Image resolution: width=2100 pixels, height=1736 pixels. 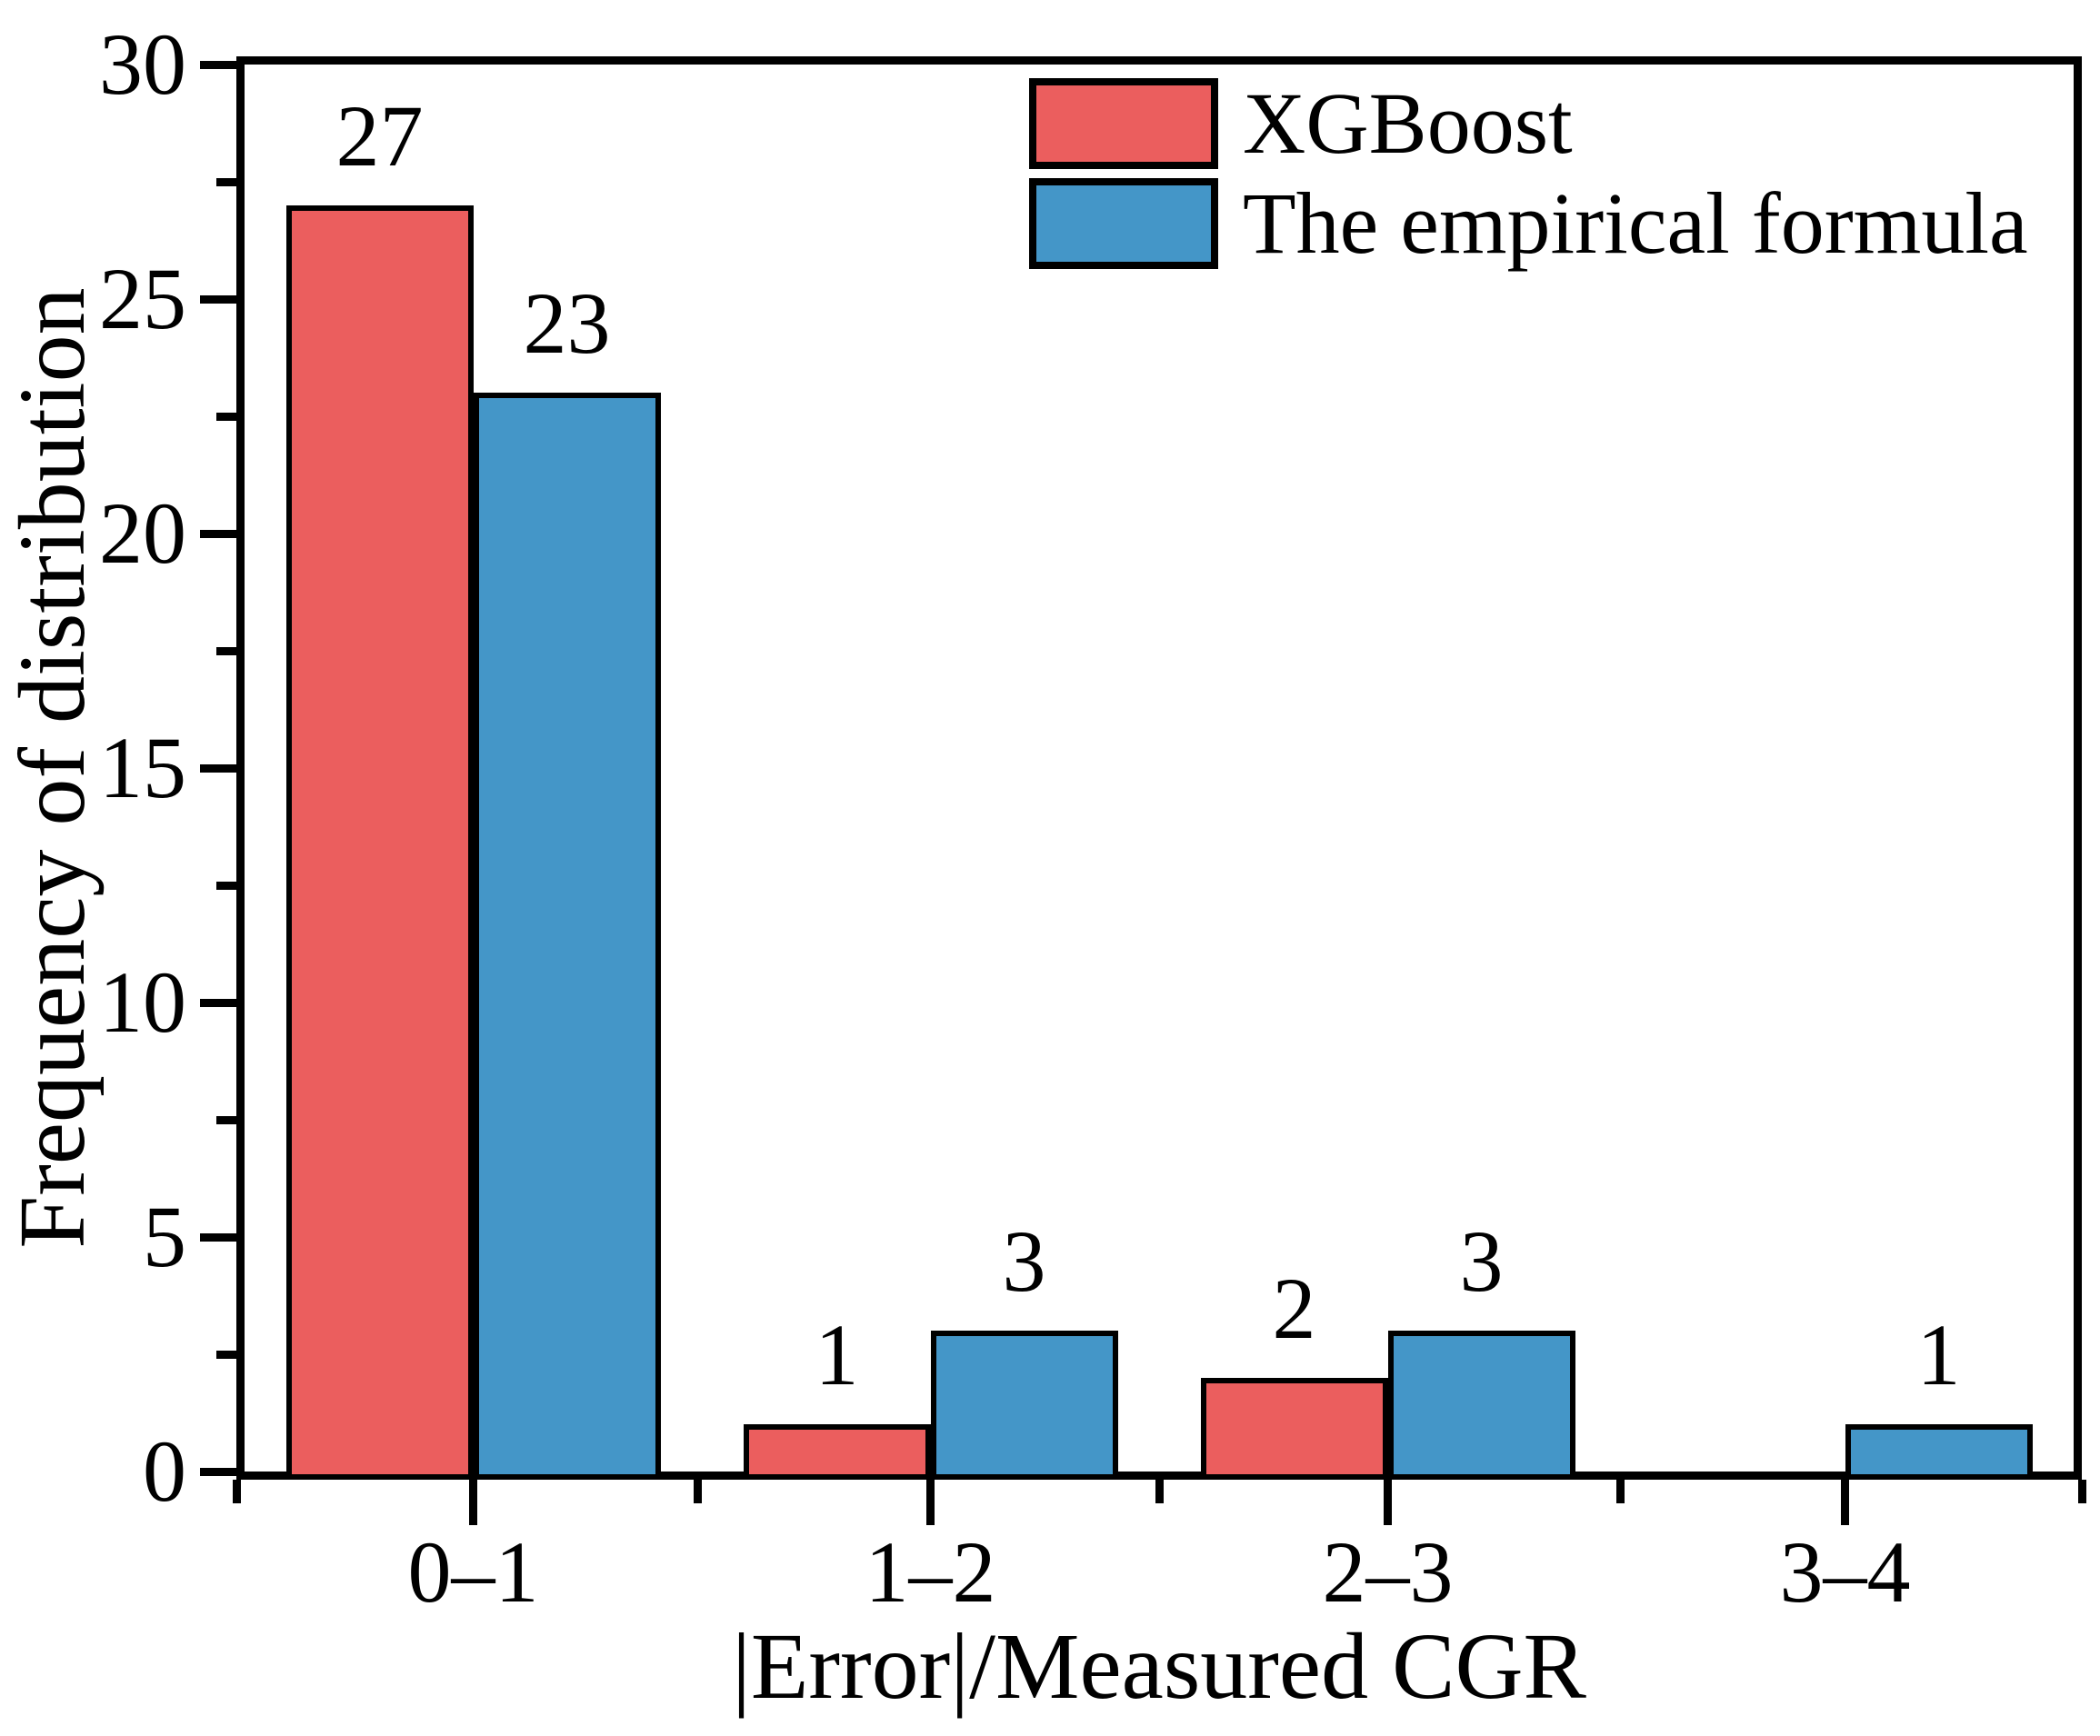 What do you see at coordinates (164, 1237) in the screenshot?
I see `y-tick-label: 5` at bounding box center [164, 1237].